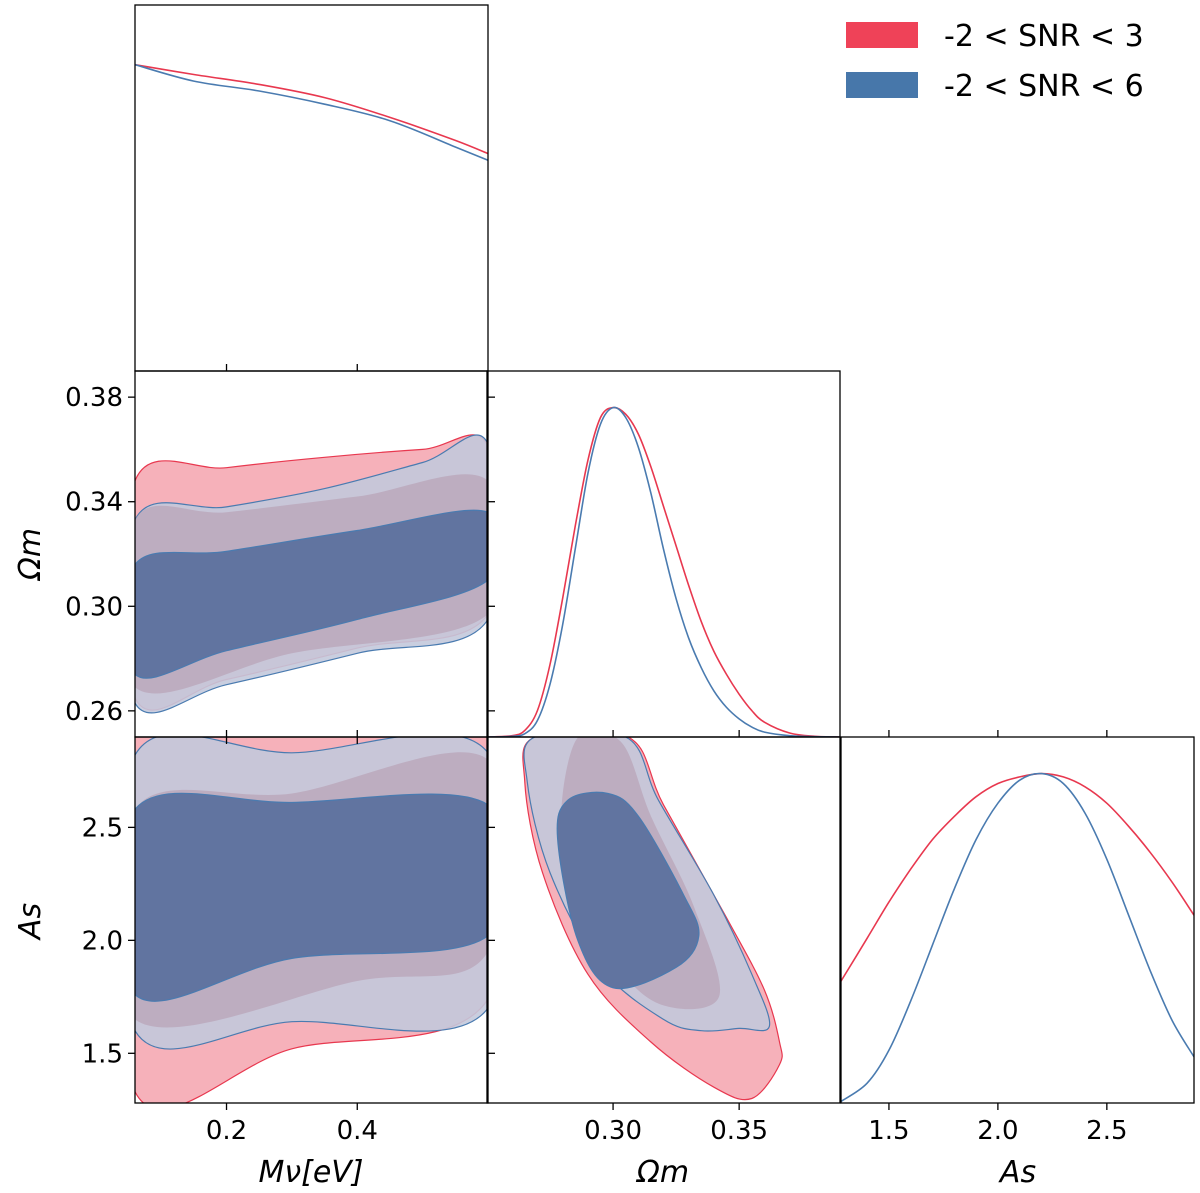 The width and height of the screenshot is (1200, 1193). What do you see at coordinates (226, 1131) in the screenshot?
I see `x-tick-label: 0.2` at bounding box center [226, 1131].